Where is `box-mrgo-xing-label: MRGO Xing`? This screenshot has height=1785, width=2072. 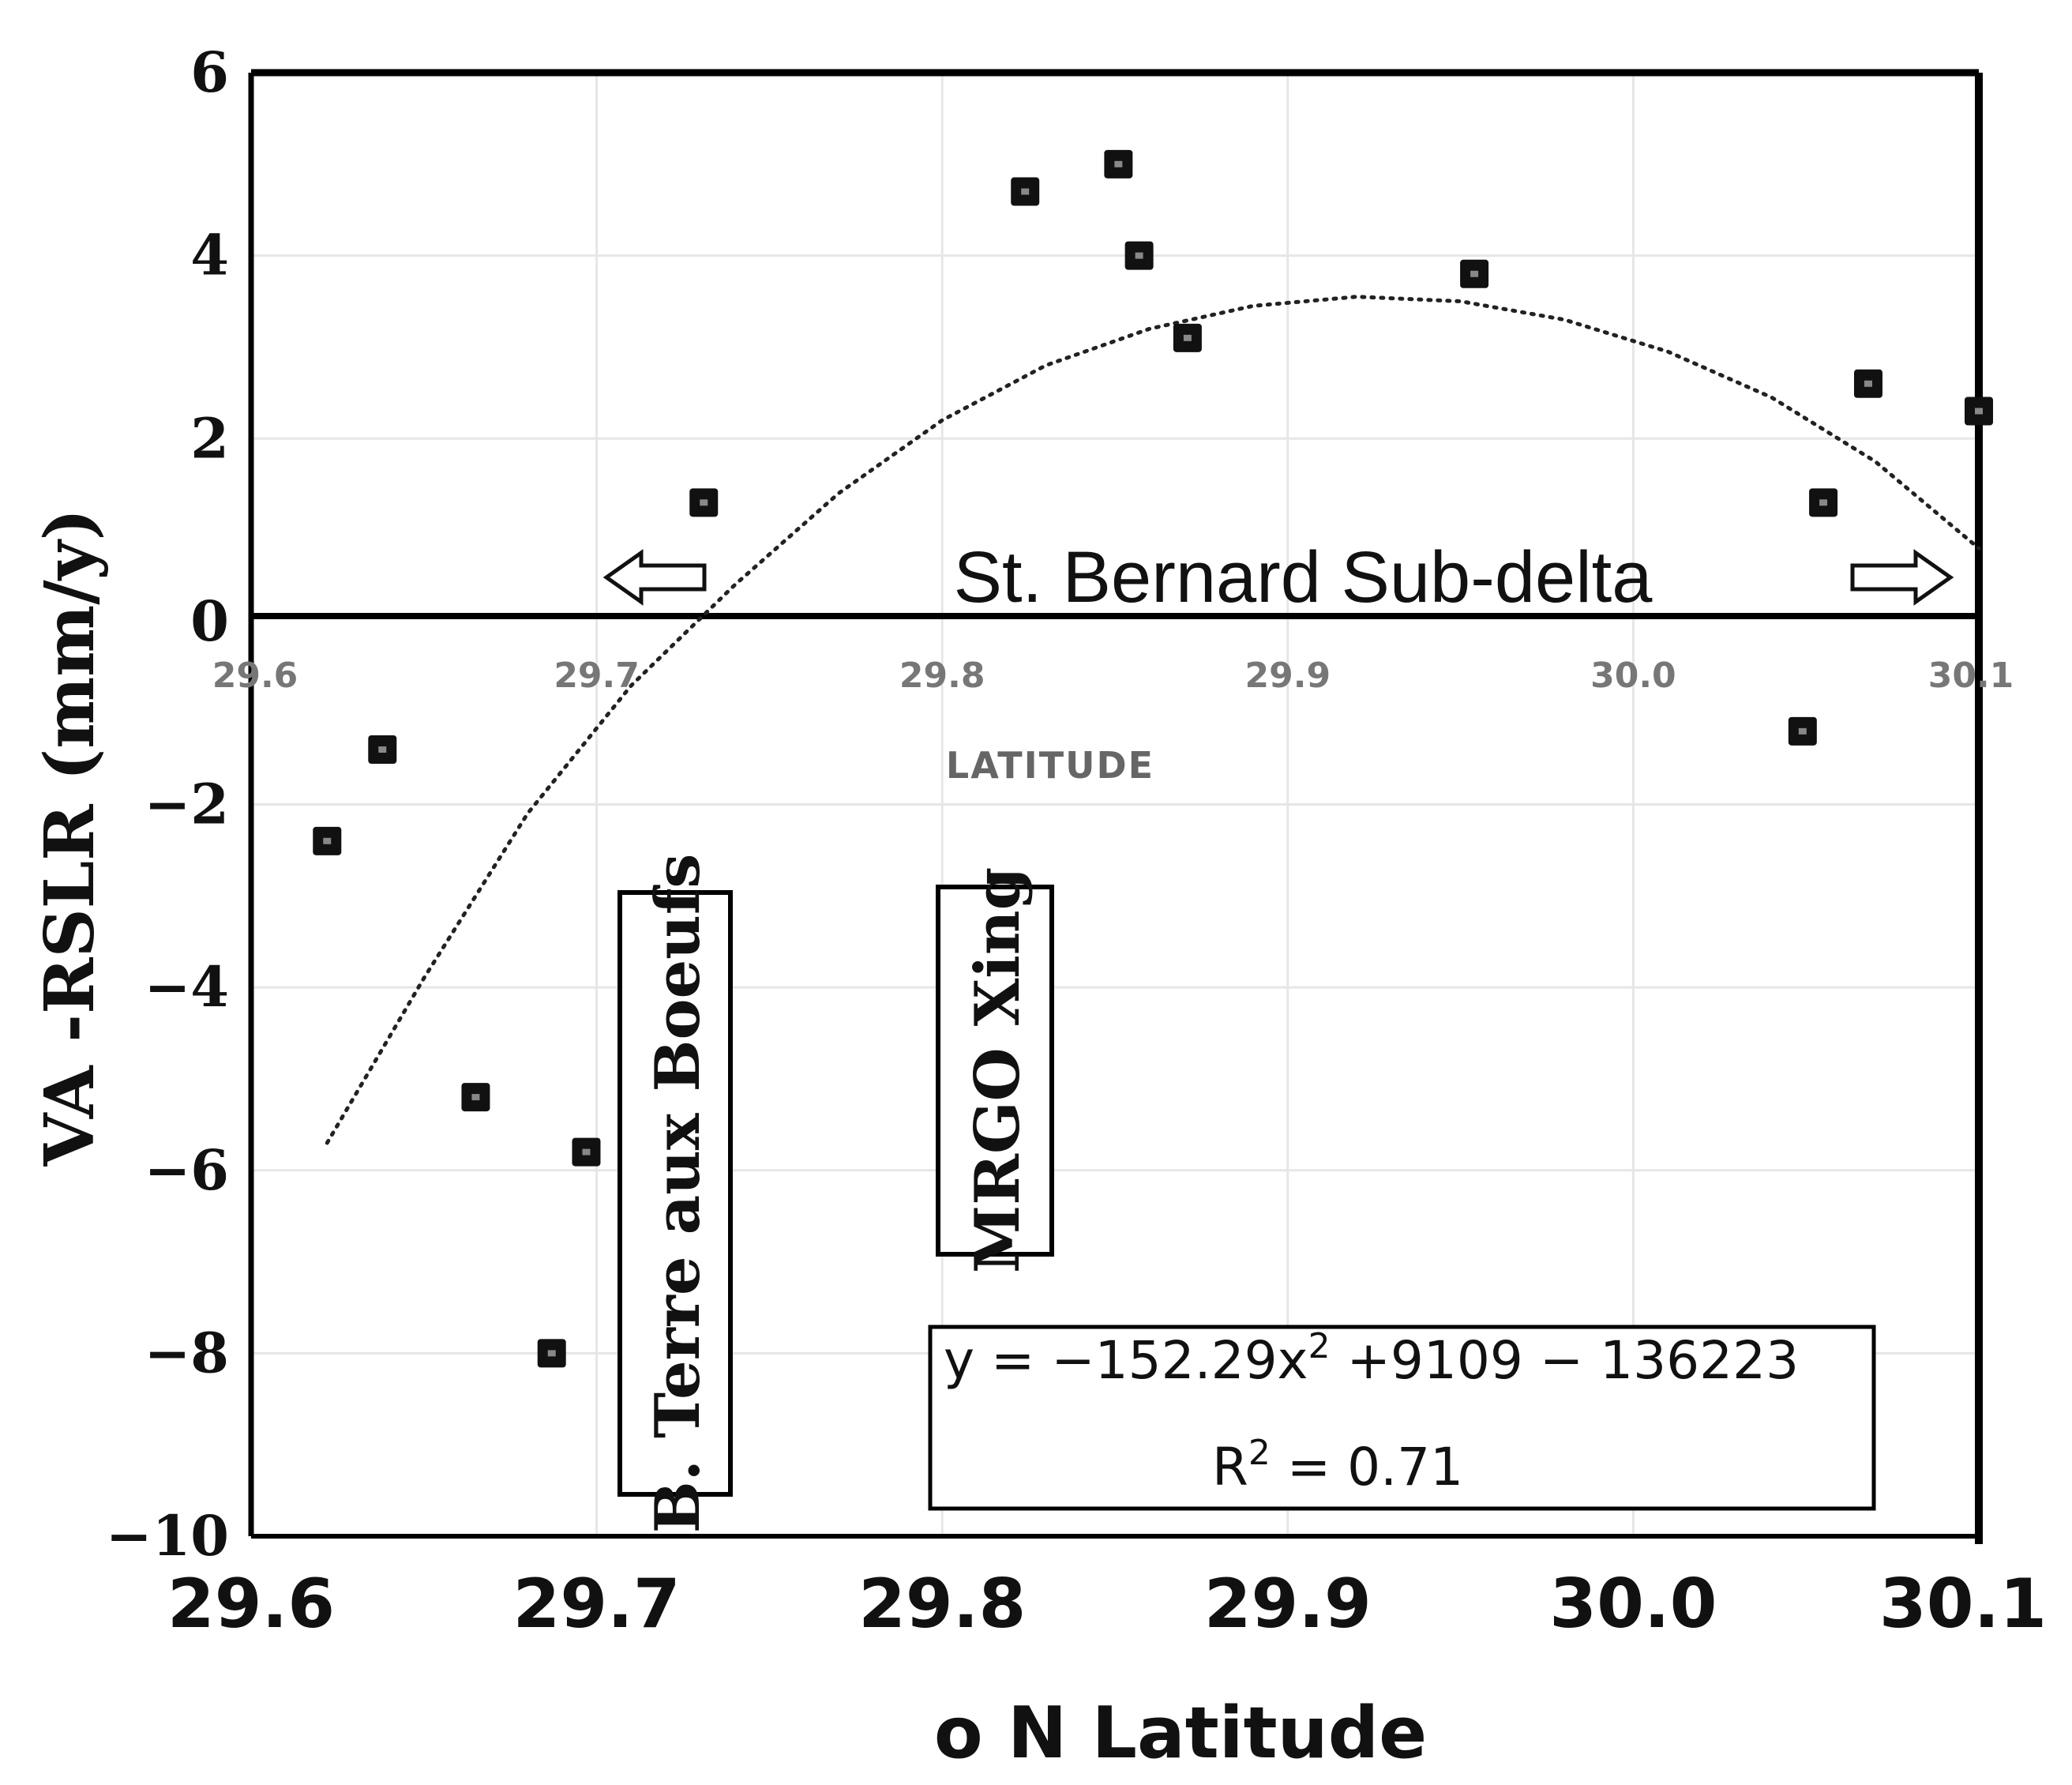
box-mrgo-xing-label: MRGO Xing is located at coordinates (998, 1070).